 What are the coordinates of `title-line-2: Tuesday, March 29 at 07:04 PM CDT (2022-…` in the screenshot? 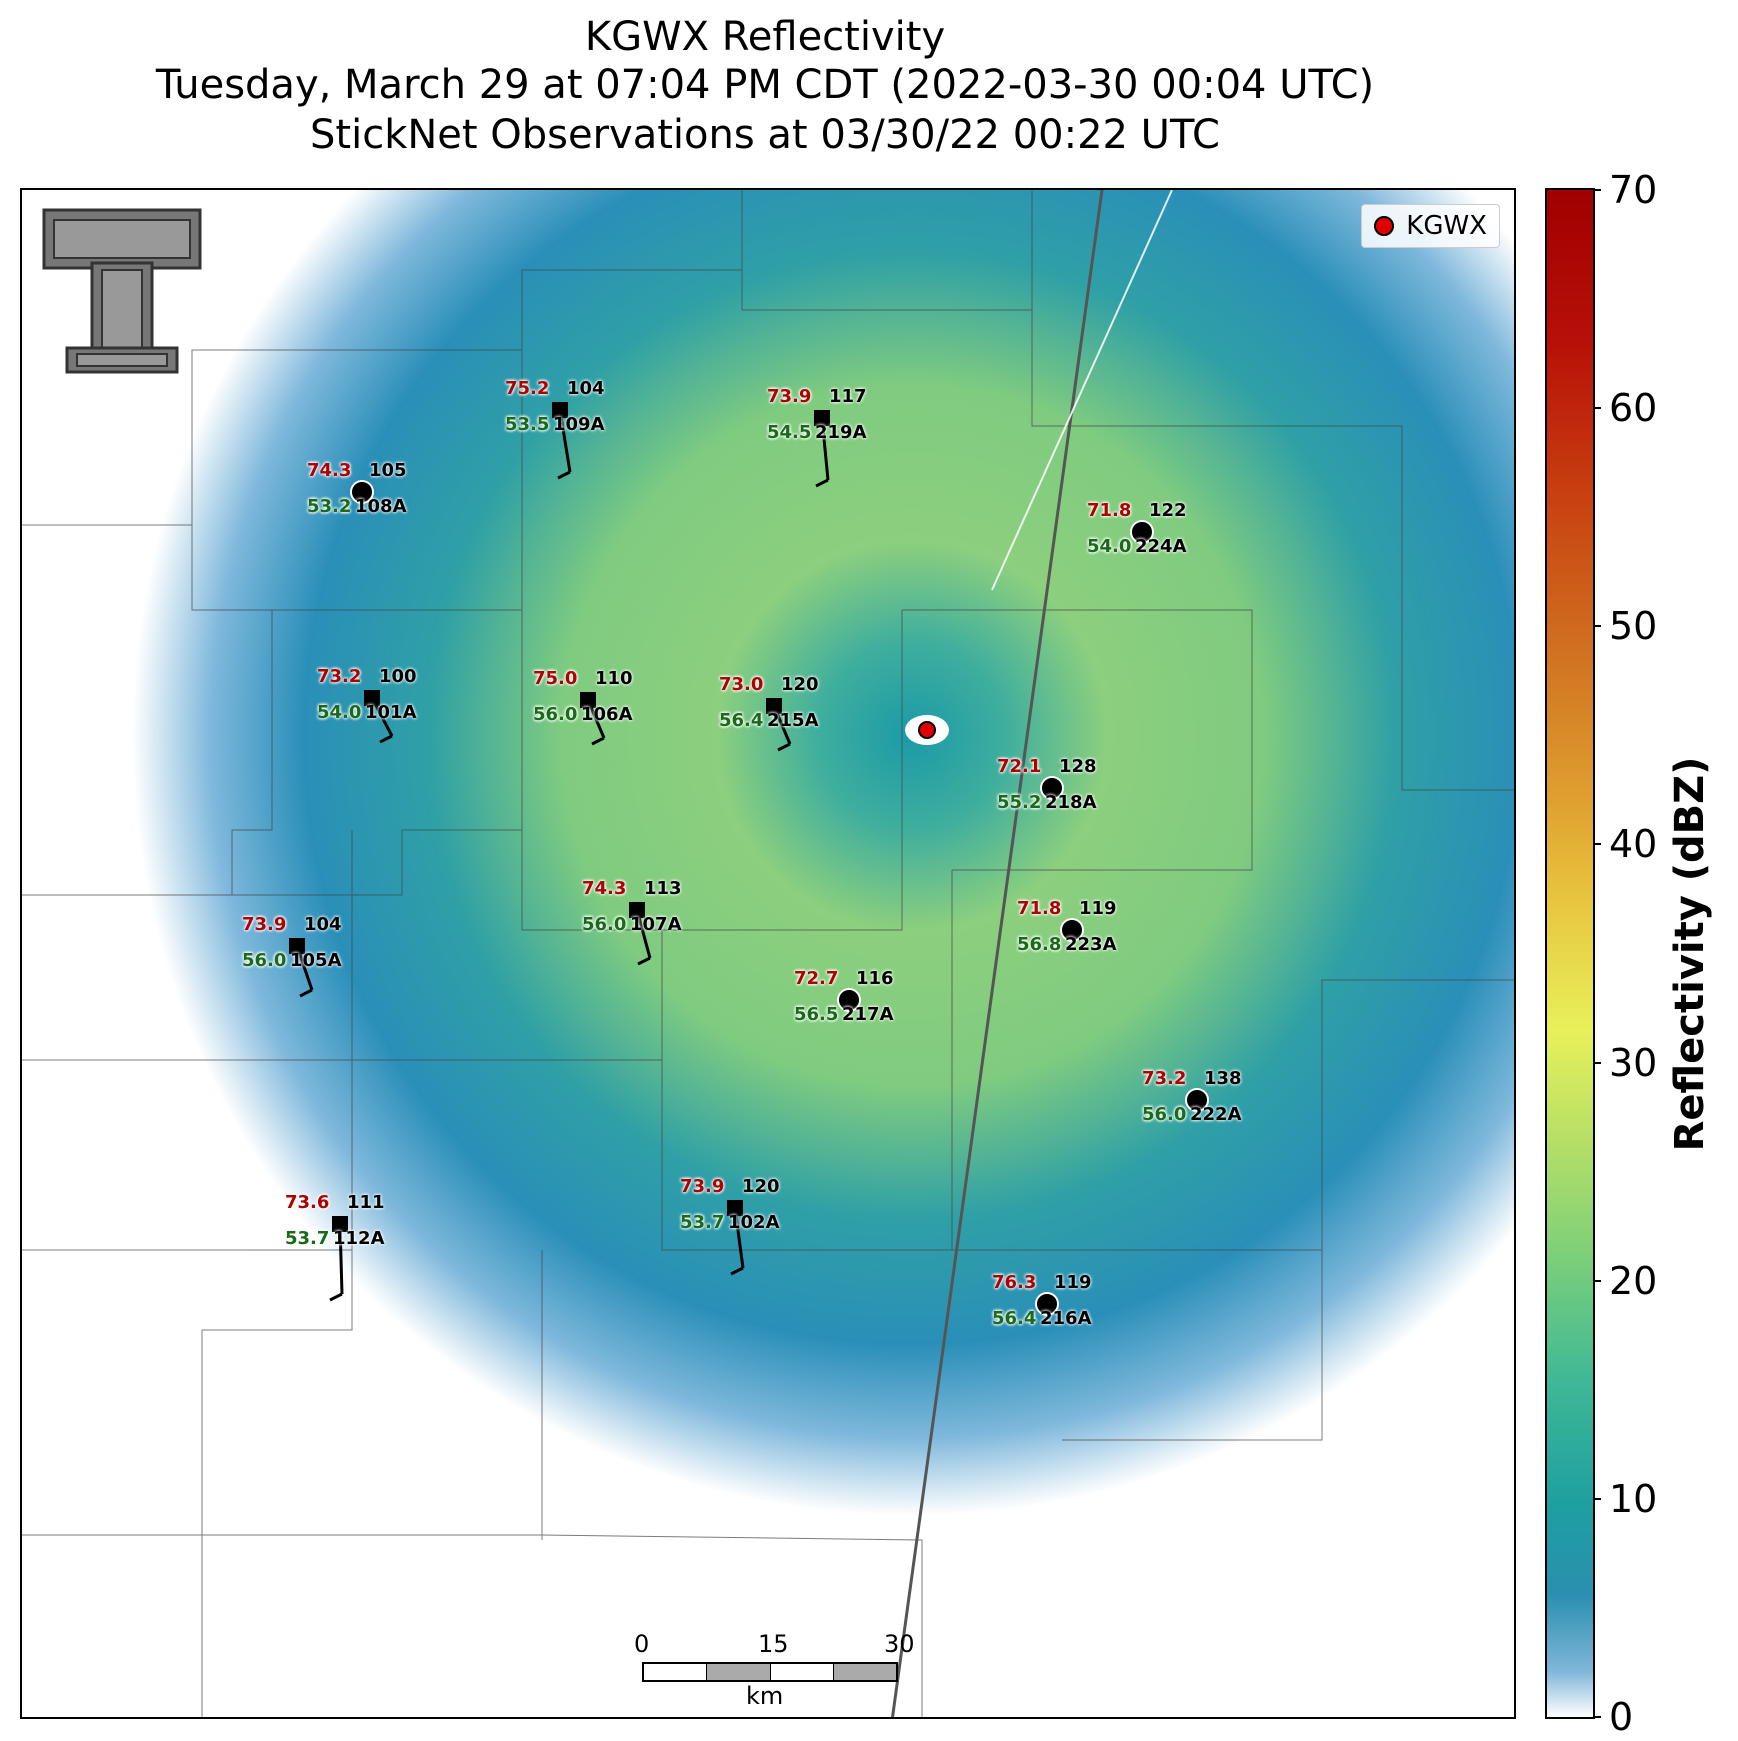 It's located at (765, 85).